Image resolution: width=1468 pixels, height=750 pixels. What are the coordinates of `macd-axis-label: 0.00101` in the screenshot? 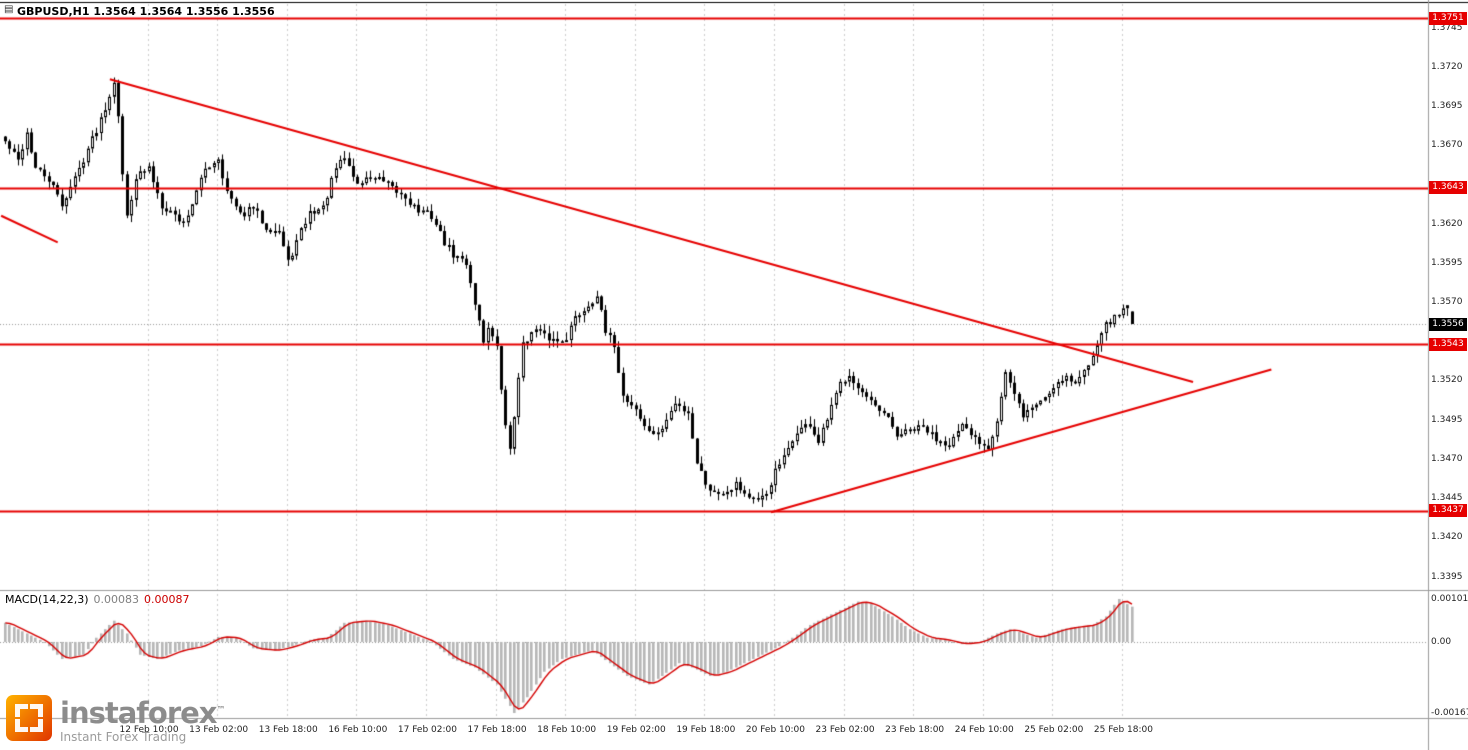 It's located at (1449, 599).